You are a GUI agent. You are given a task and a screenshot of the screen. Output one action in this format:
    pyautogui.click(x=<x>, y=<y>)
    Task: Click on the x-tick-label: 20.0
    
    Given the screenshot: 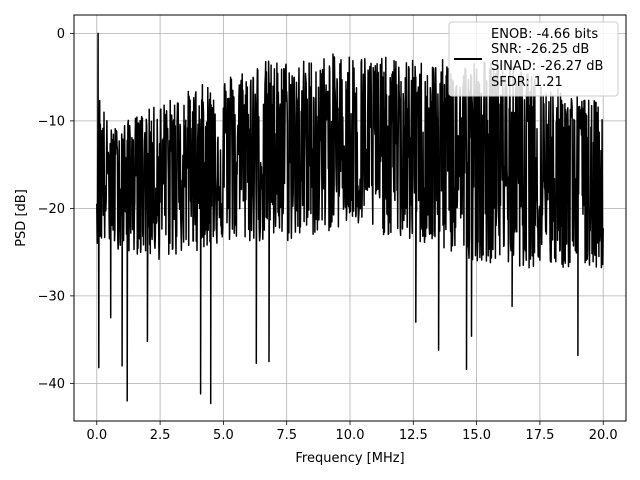 What is the action you would take?
    pyautogui.click(x=603, y=435)
    